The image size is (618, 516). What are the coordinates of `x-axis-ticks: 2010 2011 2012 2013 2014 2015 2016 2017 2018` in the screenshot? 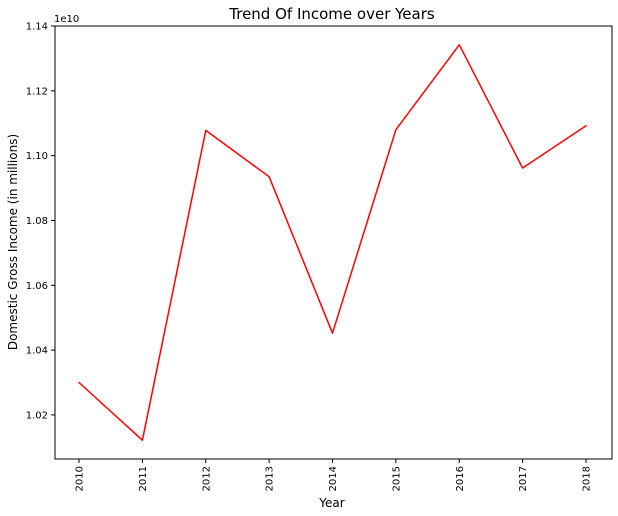 It's located at (334, 475).